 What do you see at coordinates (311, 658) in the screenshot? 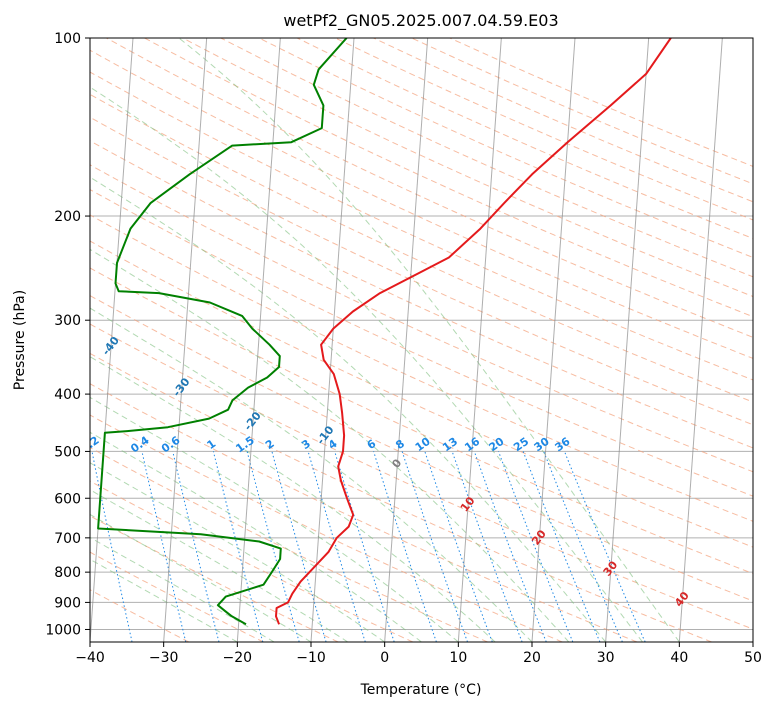
I see `x-tick-label: −10` at bounding box center [311, 658].